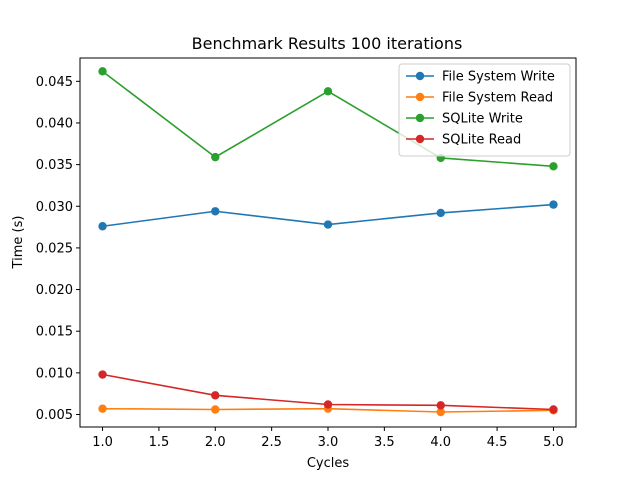 The height and width of the screenshot is (480, 640). I want to click on y-tick-label: 0.040, so click(54, 123).